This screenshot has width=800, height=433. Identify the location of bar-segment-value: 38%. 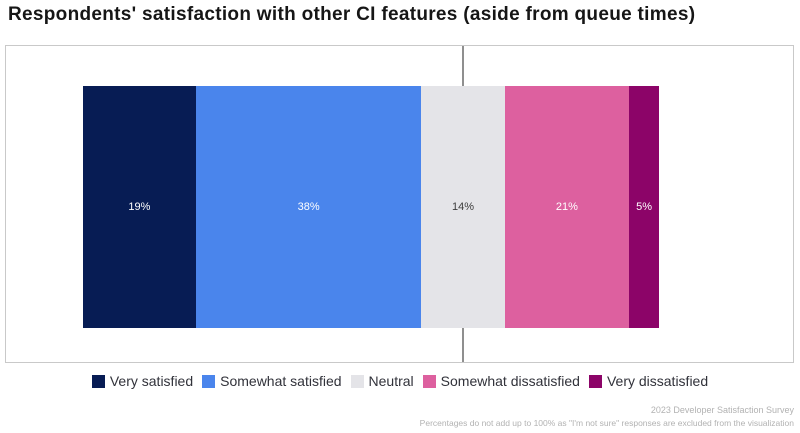
(308, 207).